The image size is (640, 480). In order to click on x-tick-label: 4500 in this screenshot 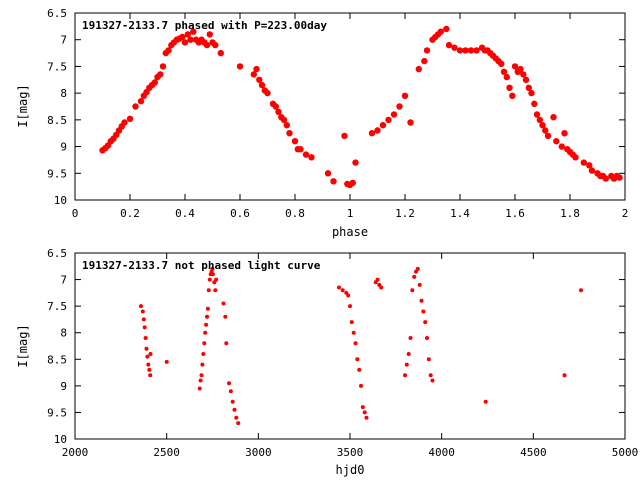, I will do `click(533, 452)`.